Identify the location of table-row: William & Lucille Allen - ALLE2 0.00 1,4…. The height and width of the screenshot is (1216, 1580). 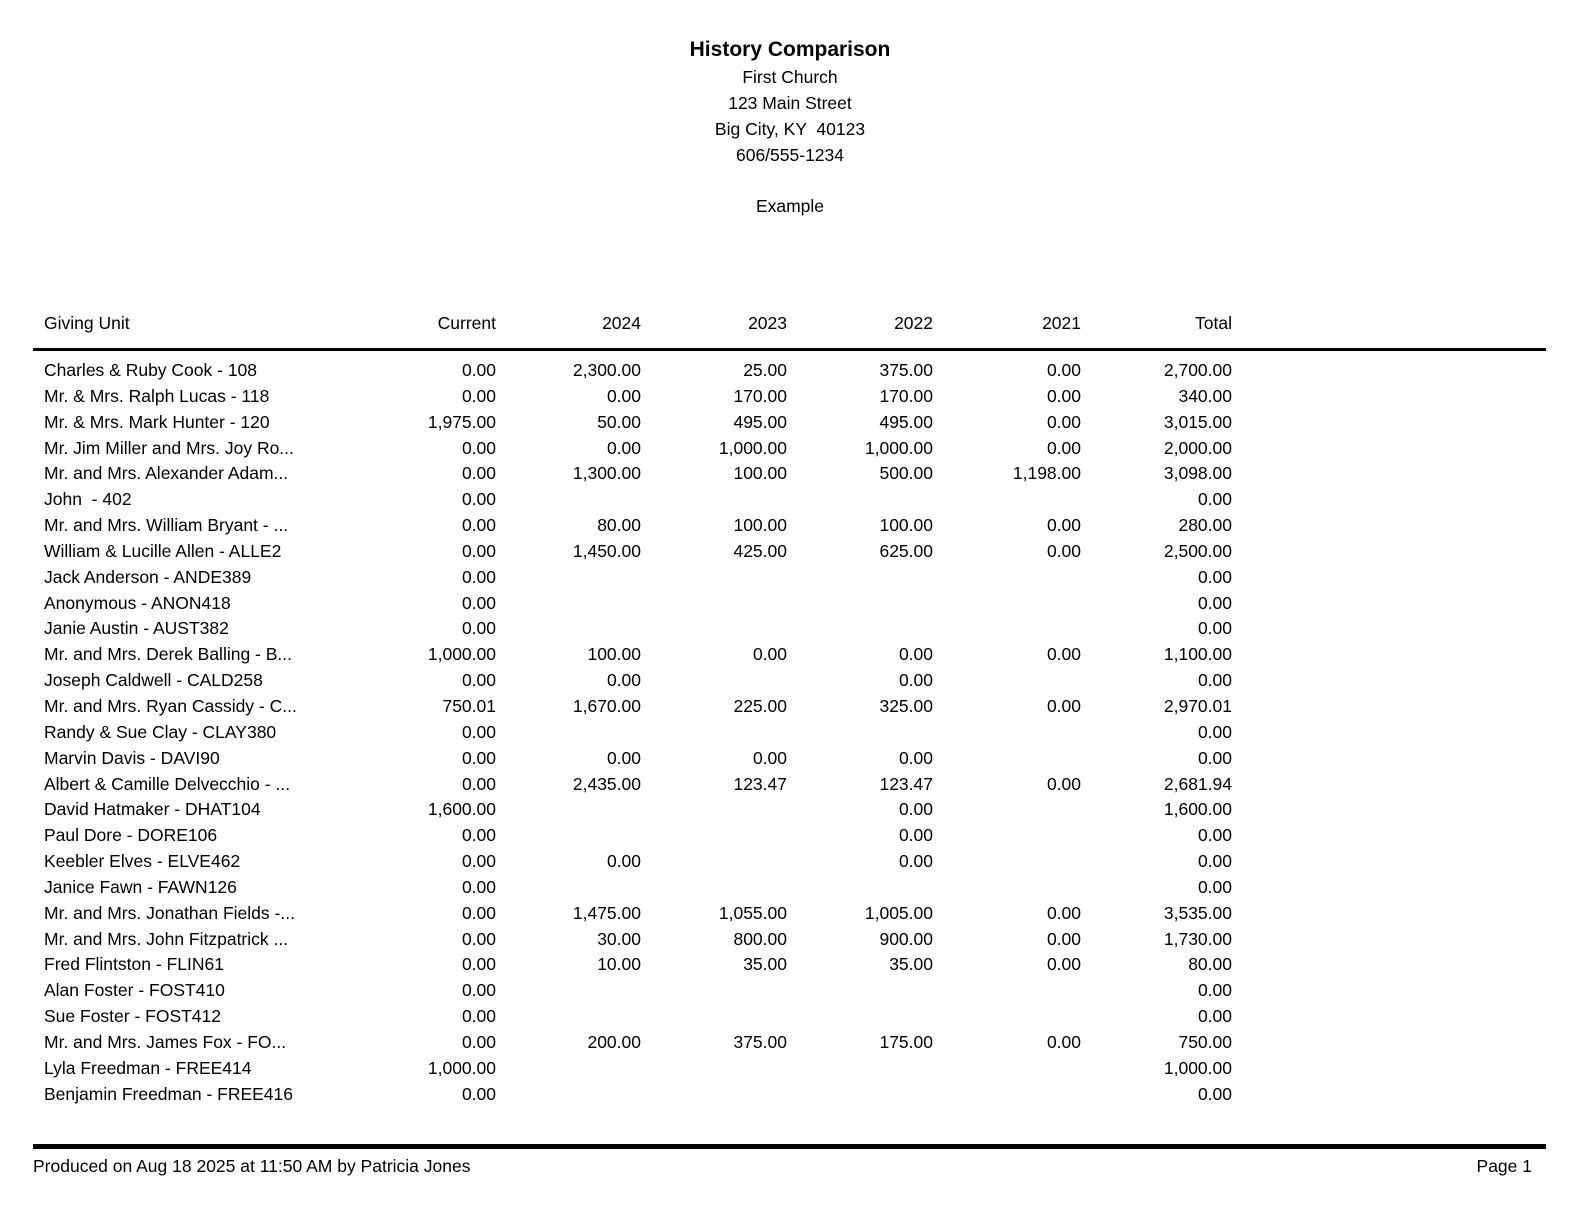
(789, 552).